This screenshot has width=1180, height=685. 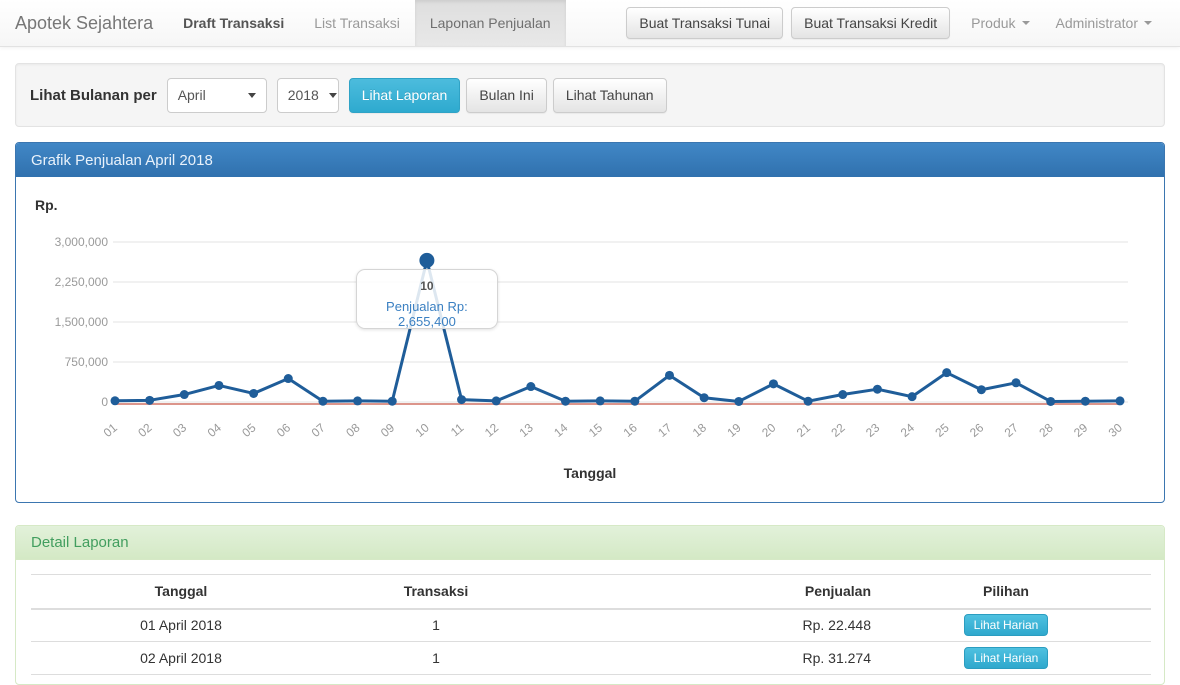 I want to click on x-axis-tick-label: 28, so click(x=1045, y=430).